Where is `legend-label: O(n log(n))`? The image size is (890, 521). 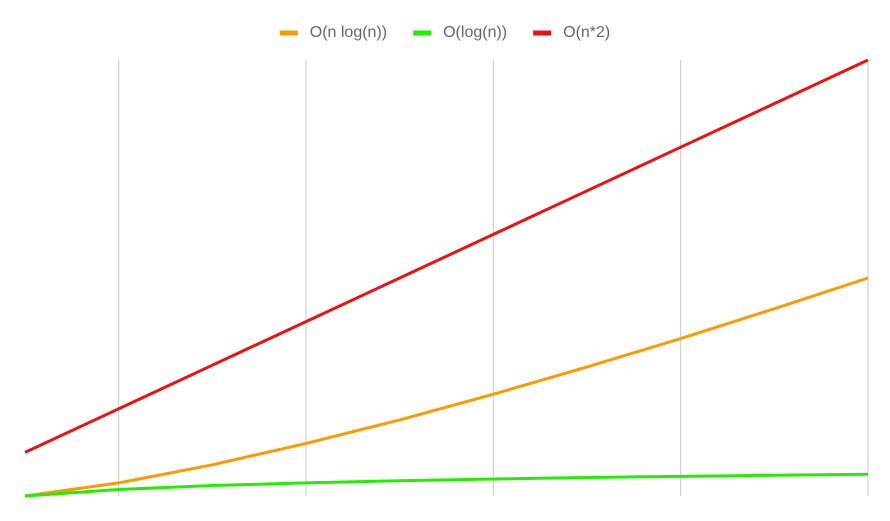 legend-label: O(n log(n)) is located at coordinates (348, 32).